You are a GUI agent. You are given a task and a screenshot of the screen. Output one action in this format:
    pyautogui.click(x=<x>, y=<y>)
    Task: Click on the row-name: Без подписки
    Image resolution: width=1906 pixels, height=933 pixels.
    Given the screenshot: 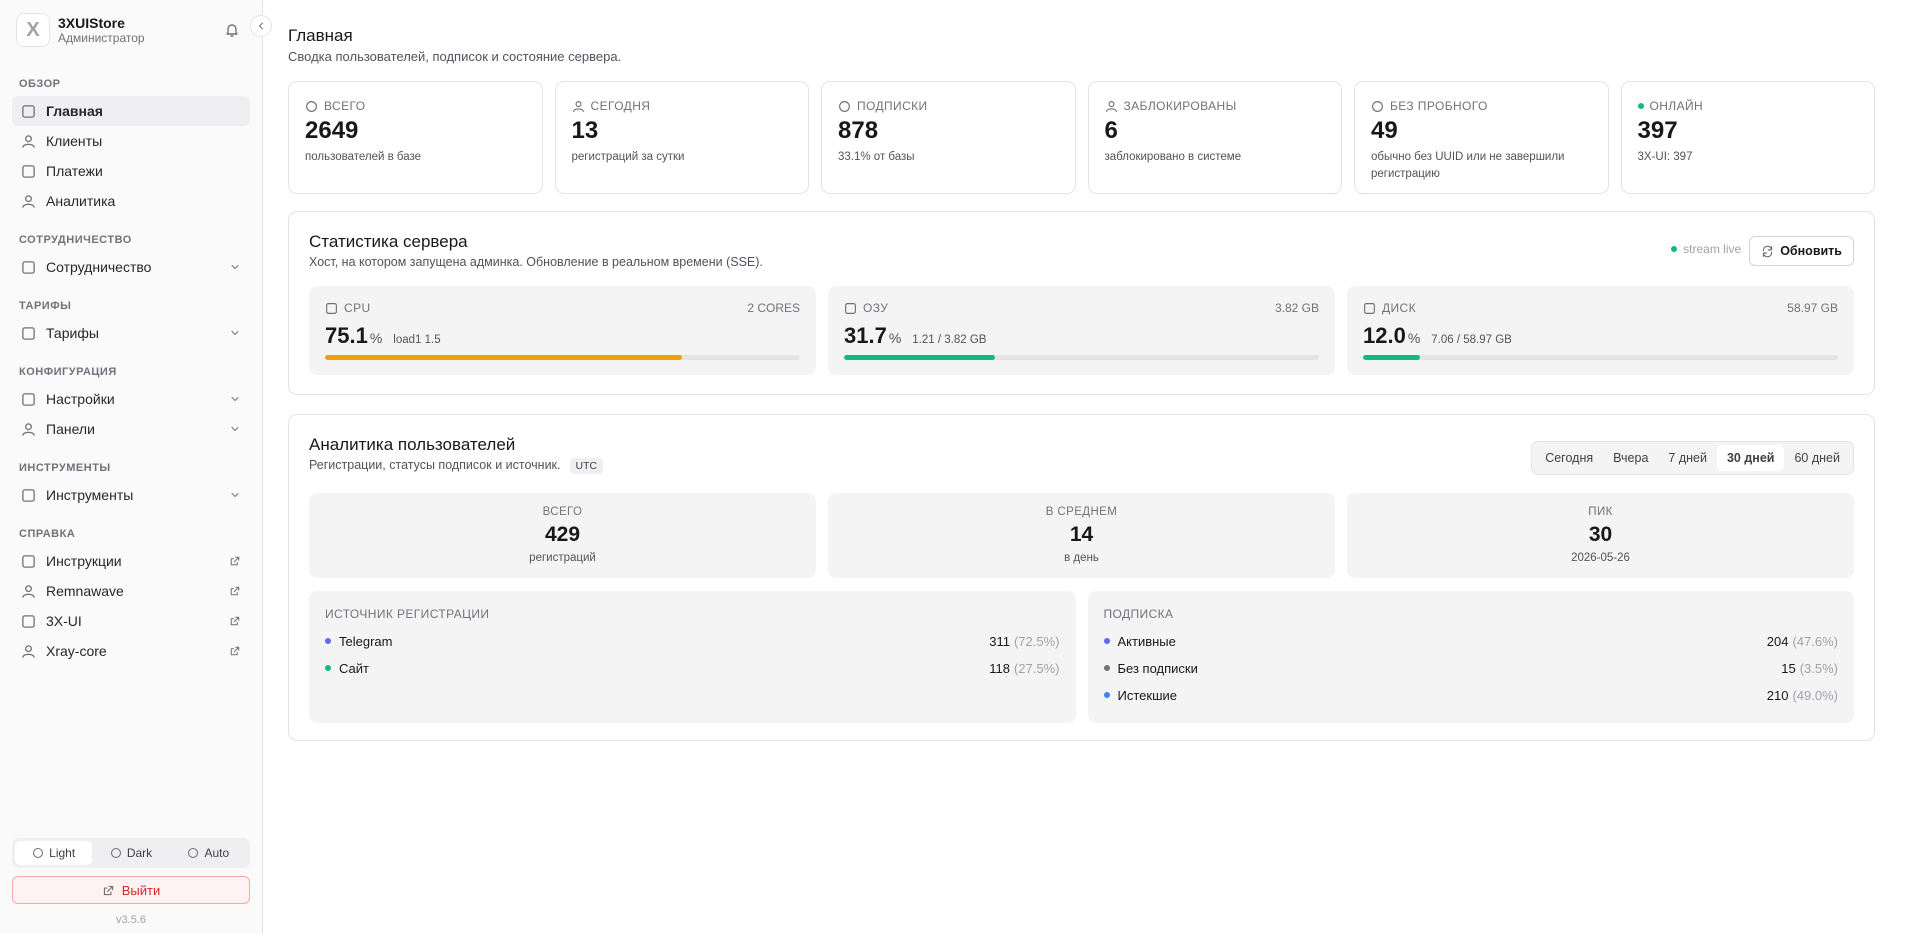 What is the action you would take?
    pyautogui.click(x=1157, y=668)
    